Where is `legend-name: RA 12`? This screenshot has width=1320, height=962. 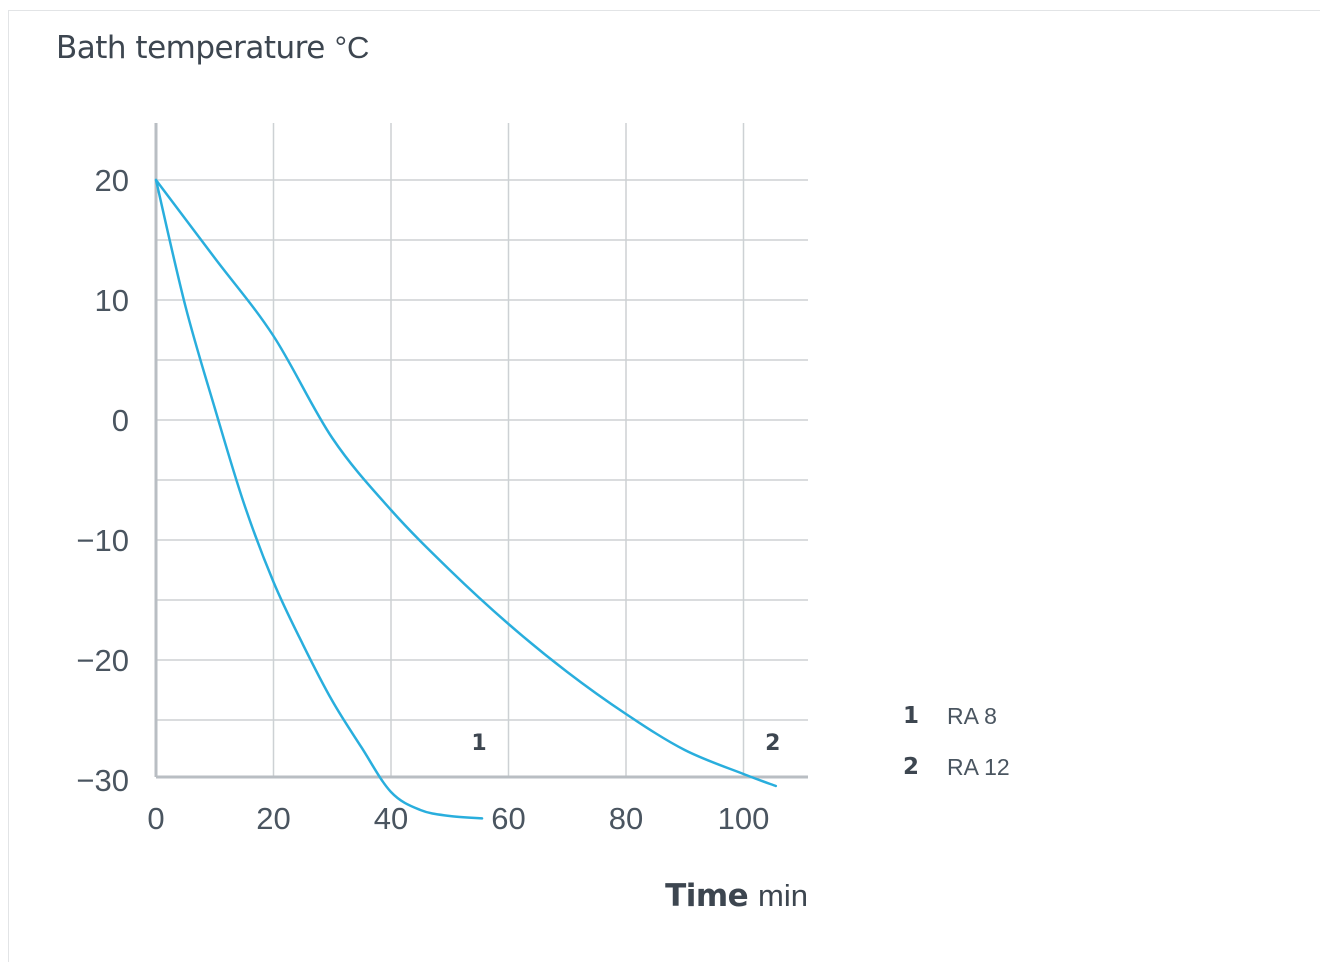 legend-name: RA 12 is located at coordinates (978, 766).